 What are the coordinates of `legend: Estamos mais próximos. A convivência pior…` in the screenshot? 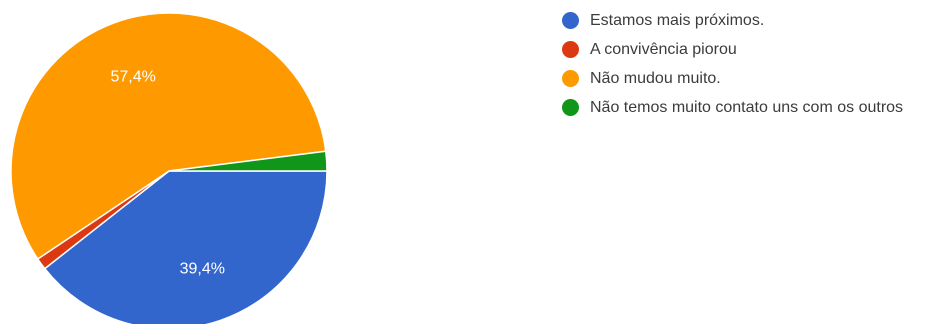 It's located at (747, 68).